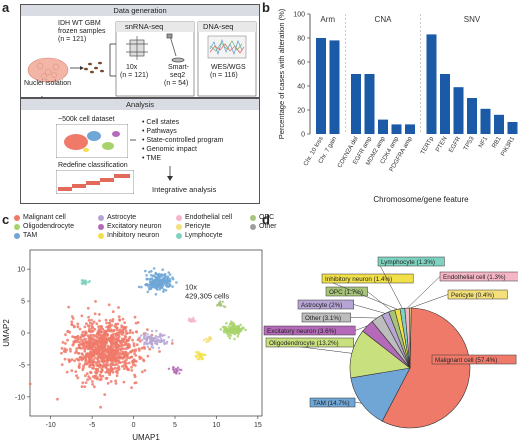 This screenshot has width=518, height=444. Describe the element at coordinates (390, 285) in the screenshot. I see `leader-line` at that location.